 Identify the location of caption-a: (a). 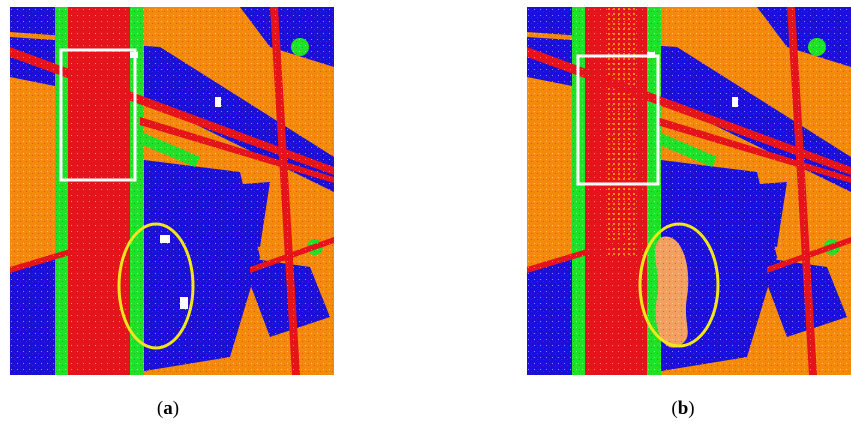
(168, 409).